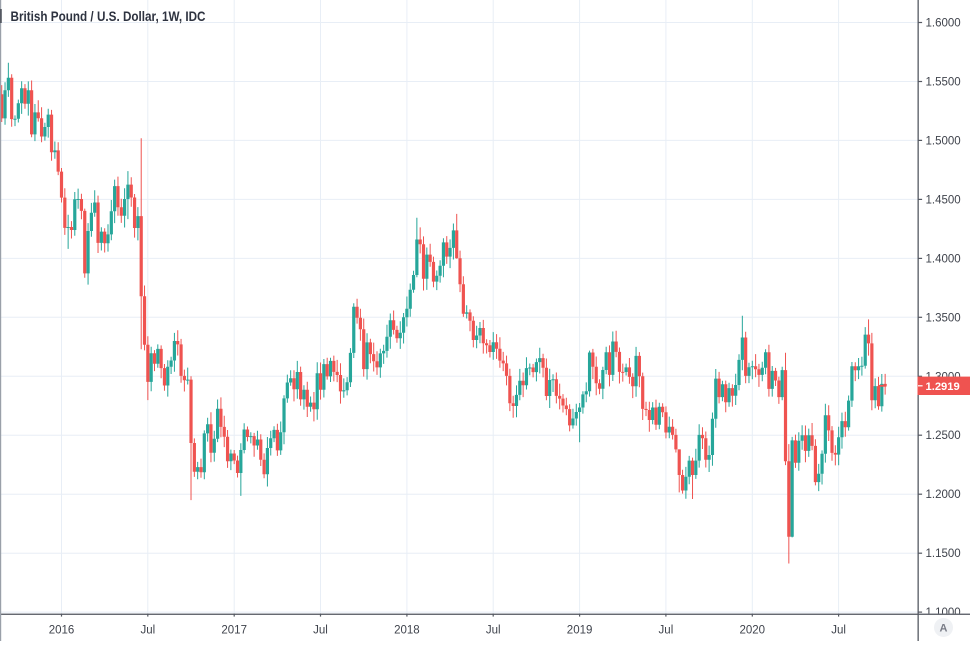  I want to click on svg-text: 1.5000, so click(943, 141).